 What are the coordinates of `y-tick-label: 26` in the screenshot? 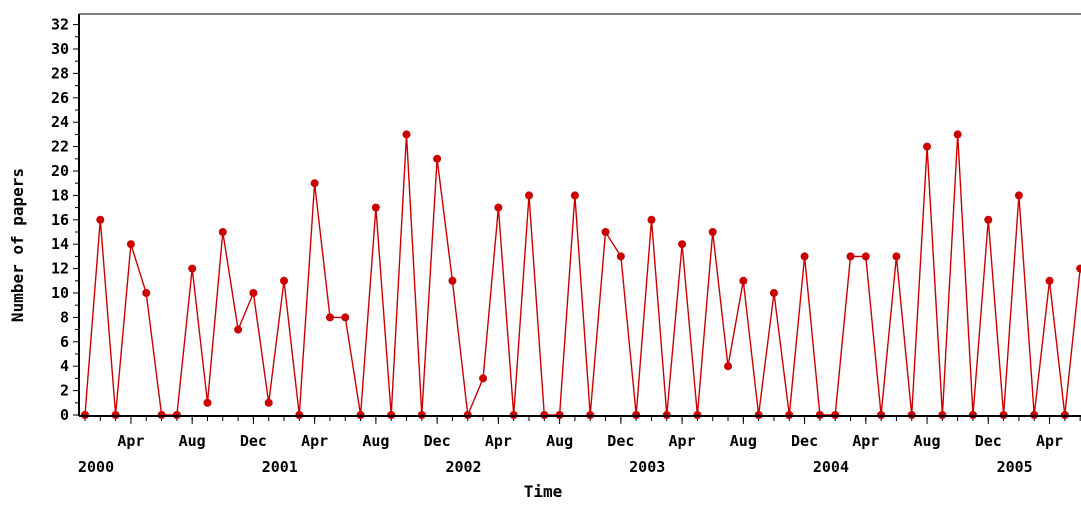 It's located at (60, 98).